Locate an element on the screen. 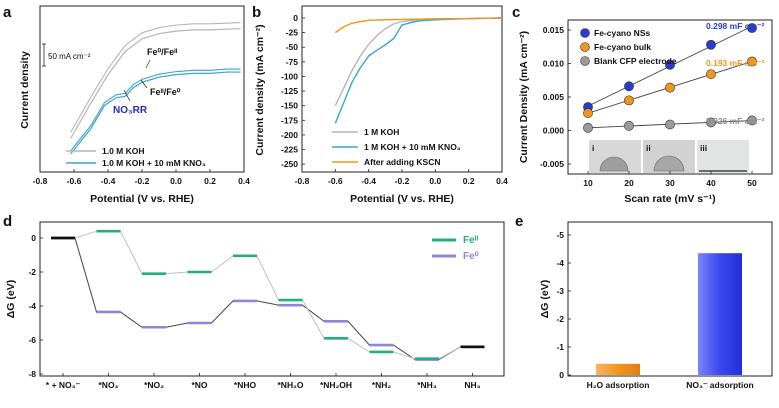 The image size is (779, 408). d-category-label: *NO₂ is located at coordinates (154, 385).